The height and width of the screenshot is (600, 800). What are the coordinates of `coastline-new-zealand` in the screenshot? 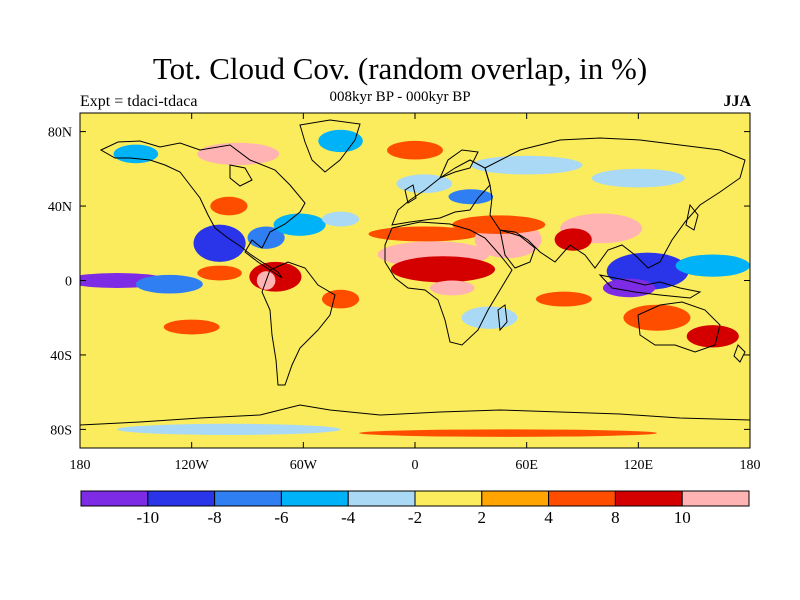 It's located at (739, 353).